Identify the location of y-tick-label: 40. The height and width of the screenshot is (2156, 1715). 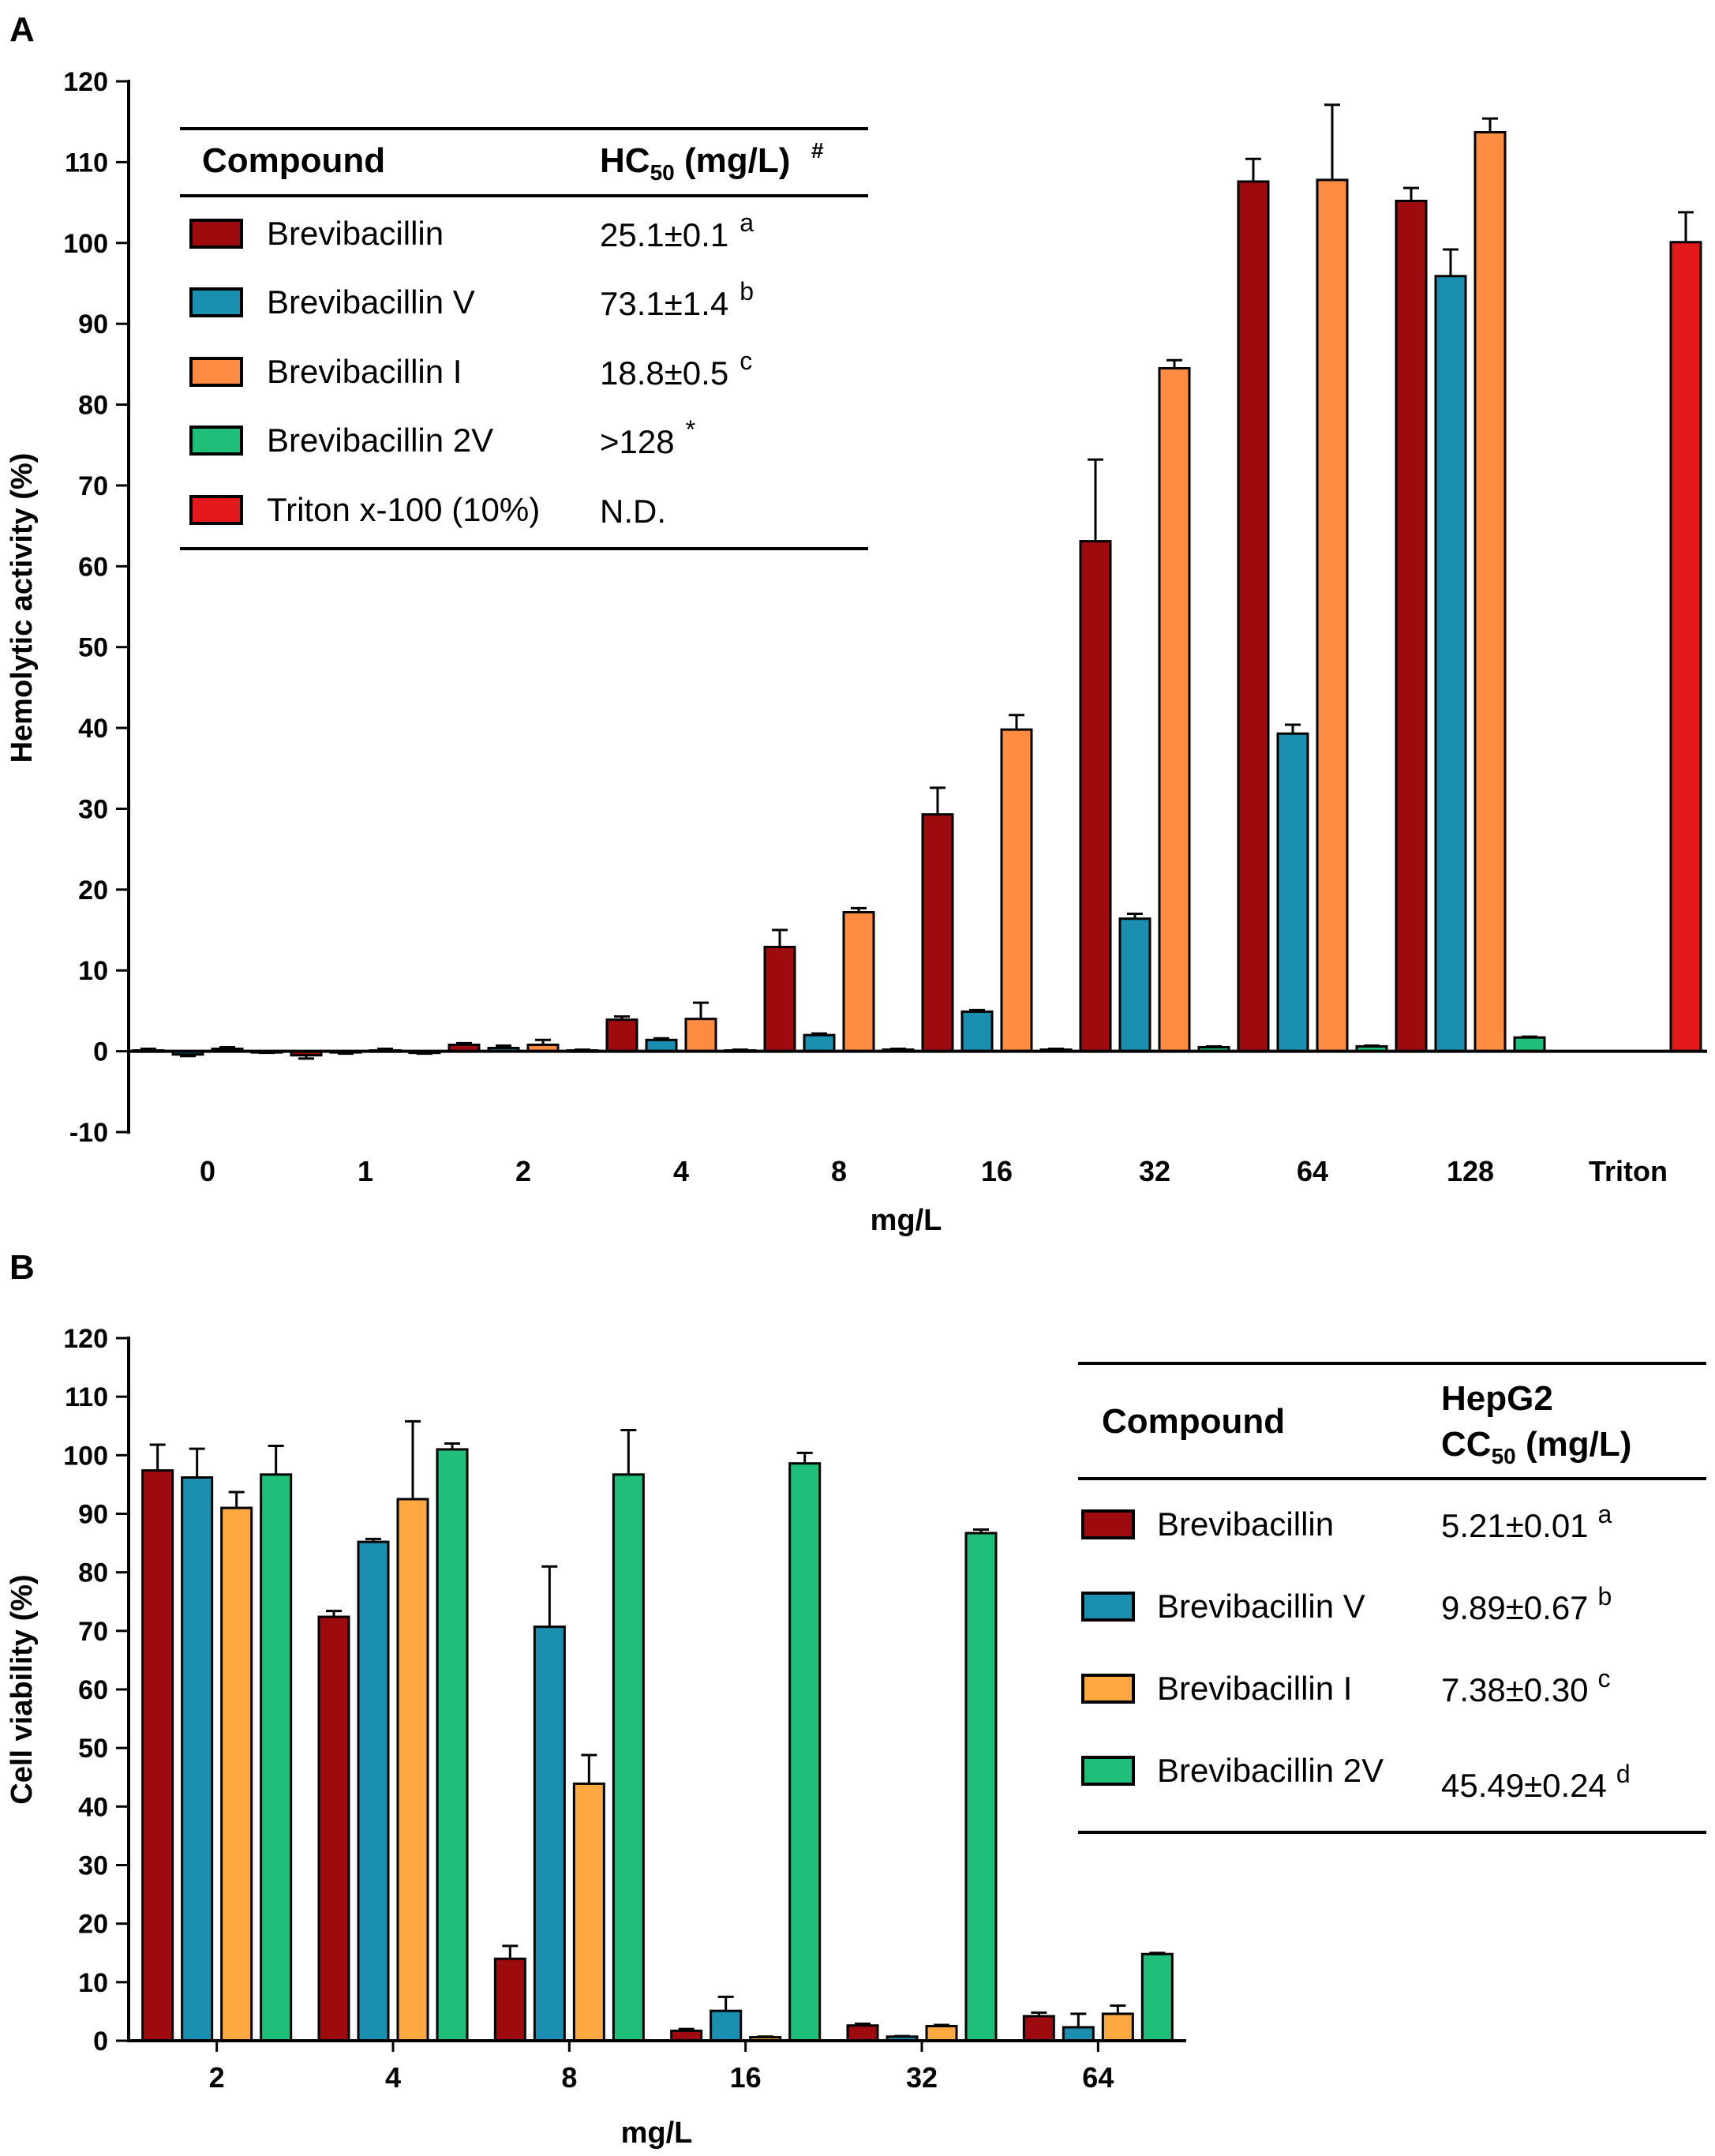
(93, 729).